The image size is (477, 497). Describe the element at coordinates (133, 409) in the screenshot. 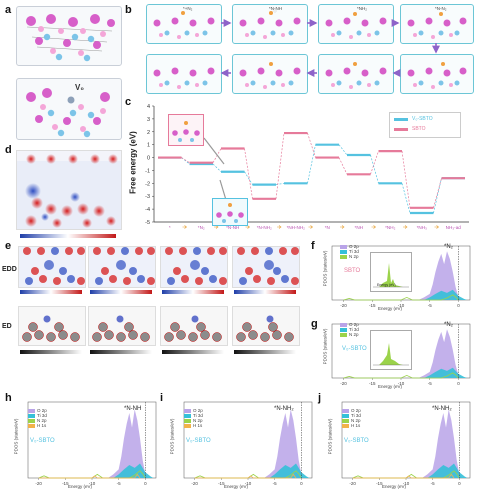

I see `pdos-h-species: *N-NH` at that location.